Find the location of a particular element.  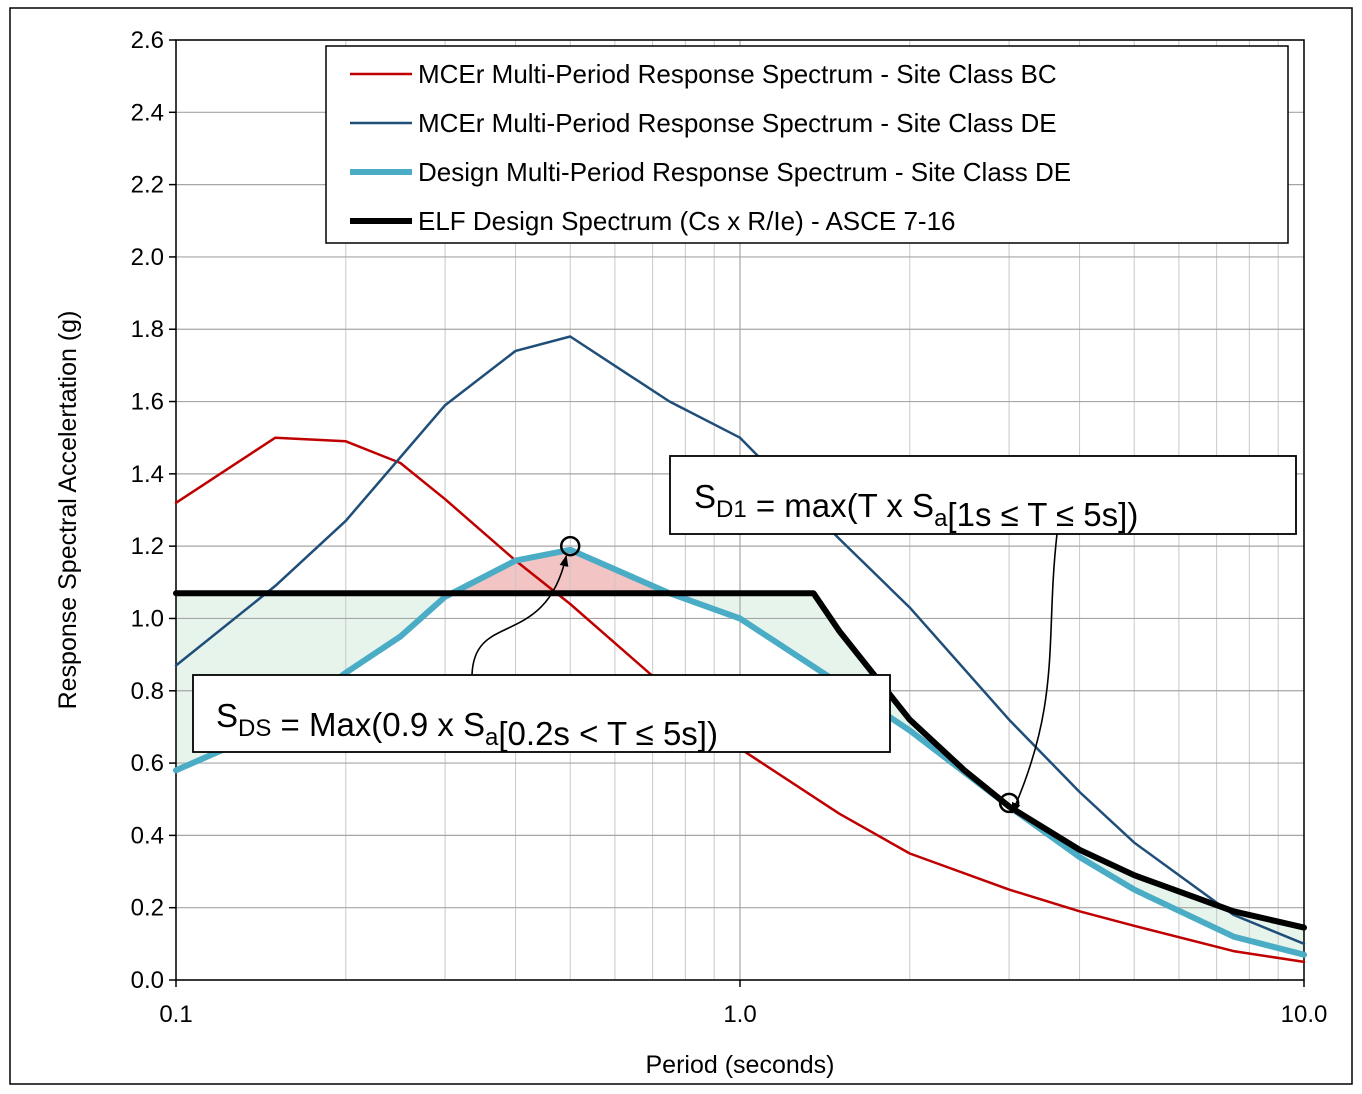

annotation-text-sd1: SD1 = max(T x Sa[1s ≤ T ≤ 5s]) is located at coordinates (916, 505).